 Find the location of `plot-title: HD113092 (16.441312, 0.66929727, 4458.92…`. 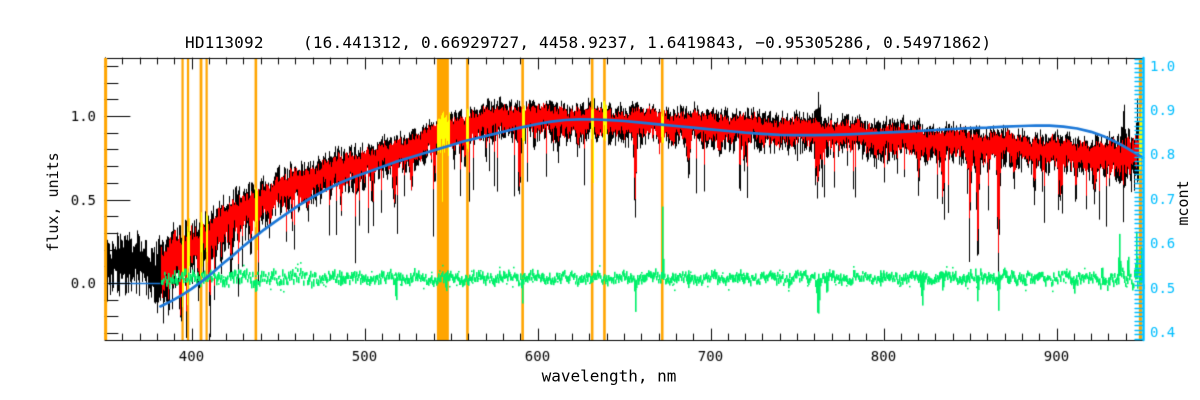

plot-title: HD113092 (16.441312, 0.66929727, 4458.92… is located at coordinates (588, 42).